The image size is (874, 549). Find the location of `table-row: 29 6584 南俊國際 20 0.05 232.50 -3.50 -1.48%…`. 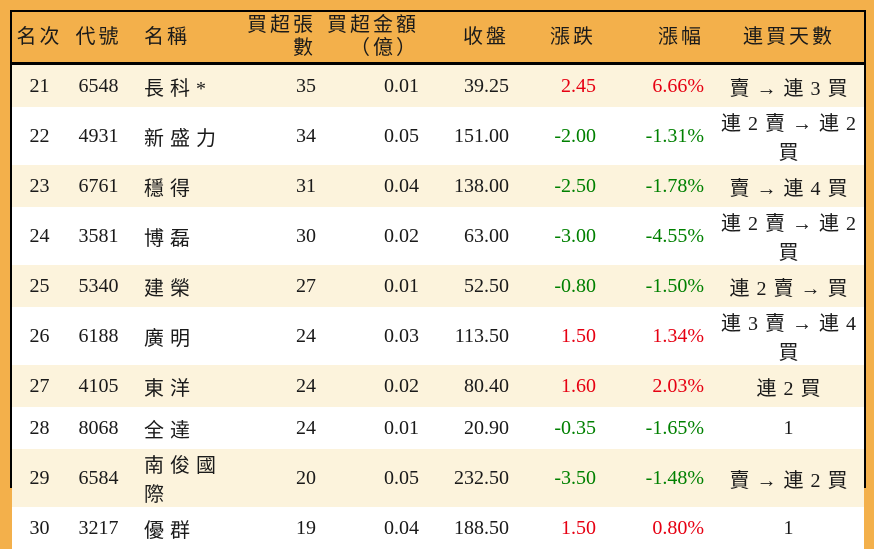

table-row: 29 6584 南俊國際 20 0.05 232.50 -3.50 -1.48%… is located at coordinates (438, 478).